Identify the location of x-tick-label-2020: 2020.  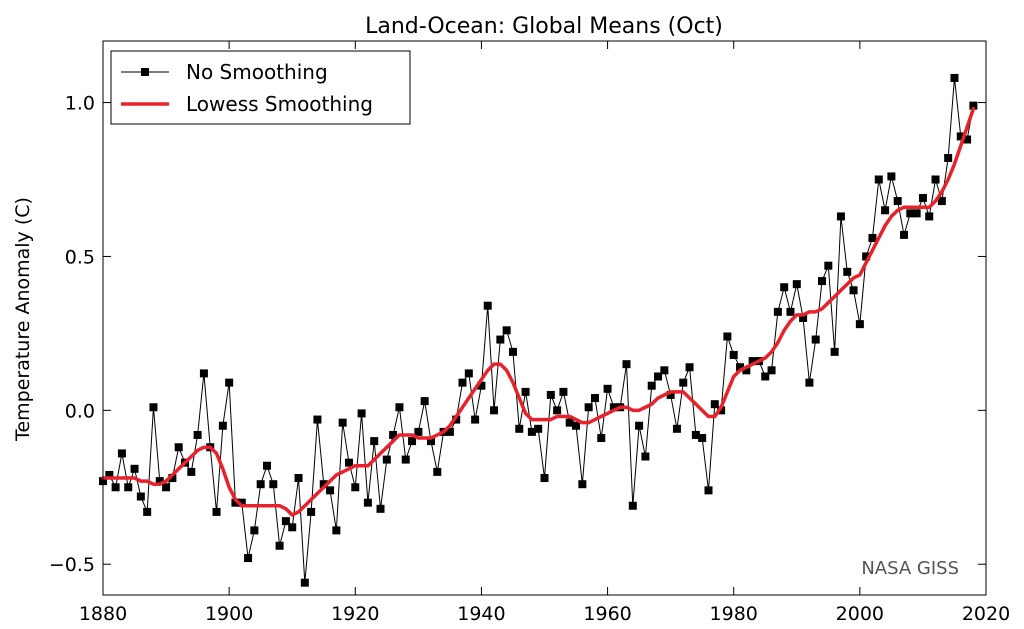
(986, 614).